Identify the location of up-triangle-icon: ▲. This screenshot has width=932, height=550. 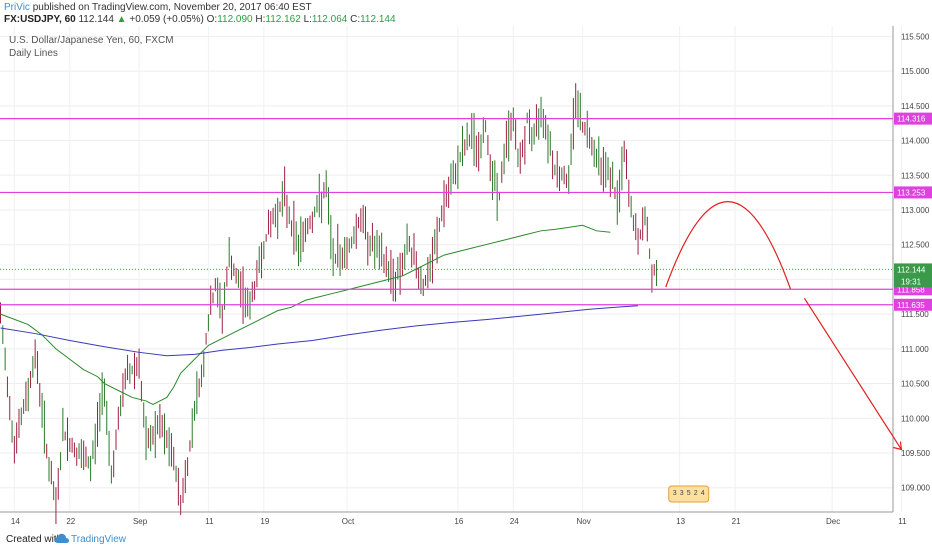
(121, 19).